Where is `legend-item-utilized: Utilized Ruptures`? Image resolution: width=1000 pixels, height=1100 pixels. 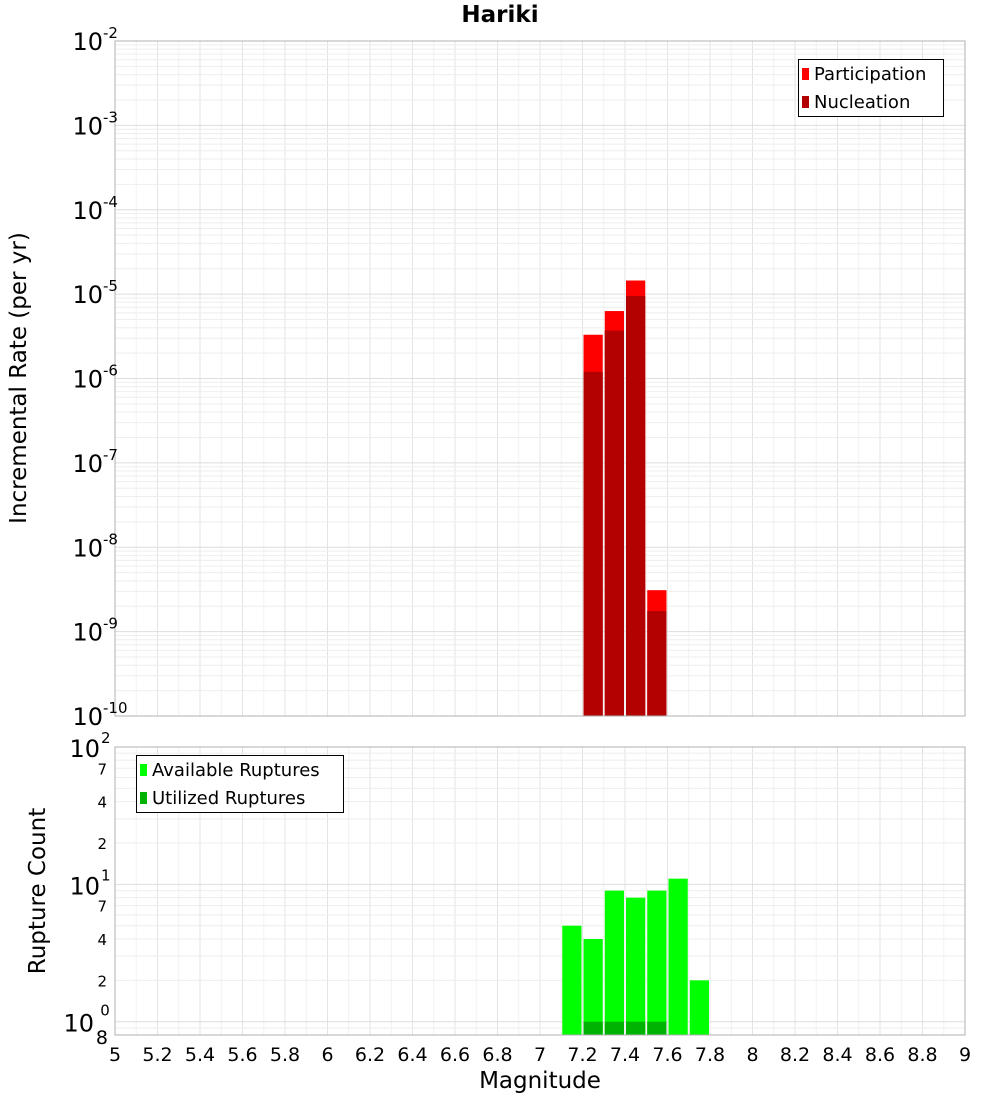 legend-item-utilized: Utilized Ruptures is located at coordinates (240, 798).